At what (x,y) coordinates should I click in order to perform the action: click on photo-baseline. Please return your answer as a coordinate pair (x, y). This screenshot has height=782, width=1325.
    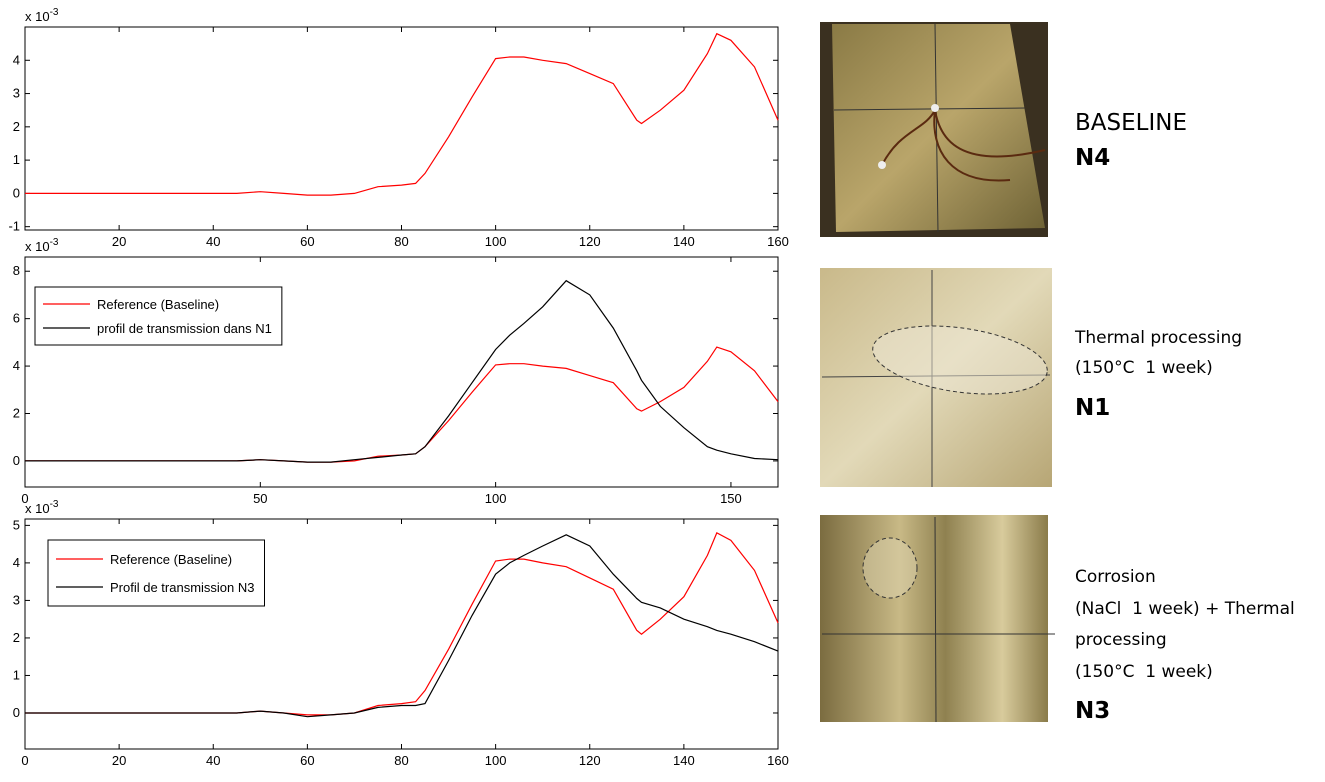
    Looking at the image, I should click on (934, 129).